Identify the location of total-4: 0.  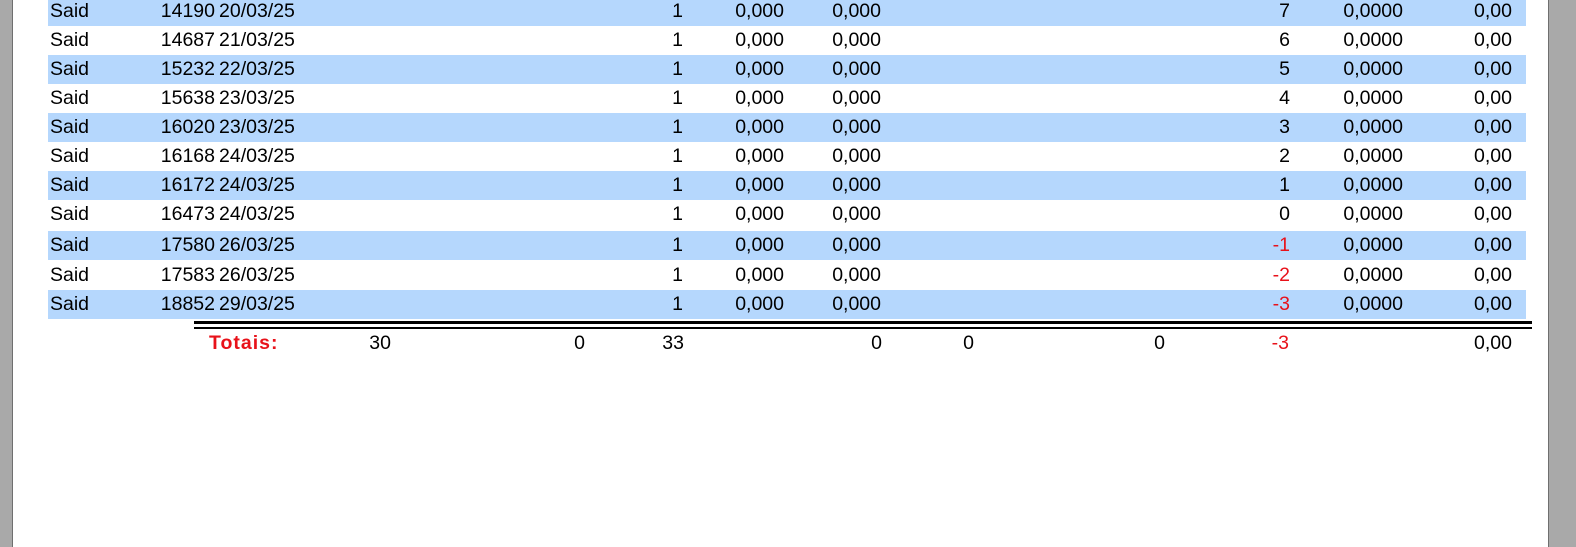
(876, 343).